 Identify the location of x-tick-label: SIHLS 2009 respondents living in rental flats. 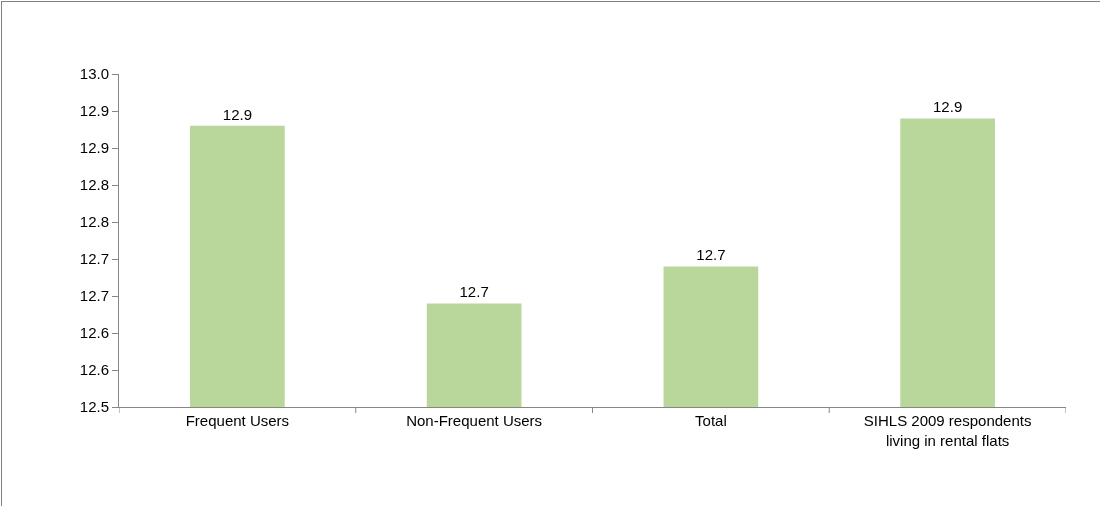
(947, 430).